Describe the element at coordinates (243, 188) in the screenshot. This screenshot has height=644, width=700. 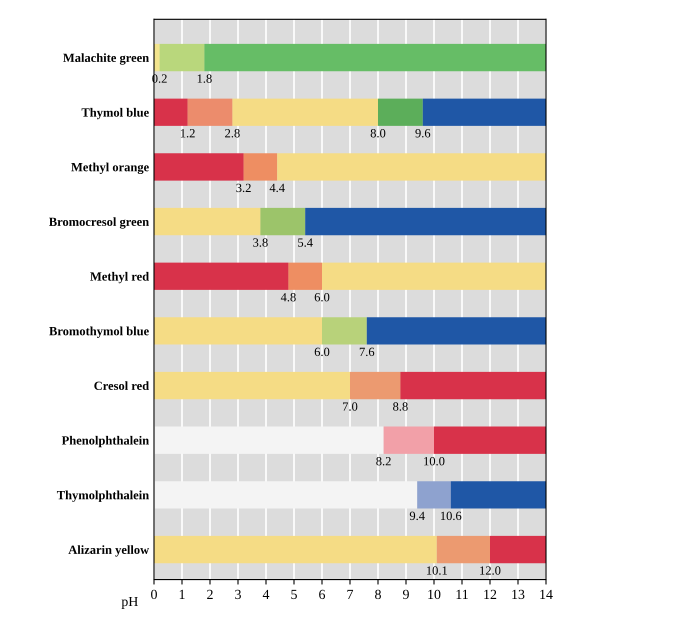
I see `annotation: 3.2` at that location.